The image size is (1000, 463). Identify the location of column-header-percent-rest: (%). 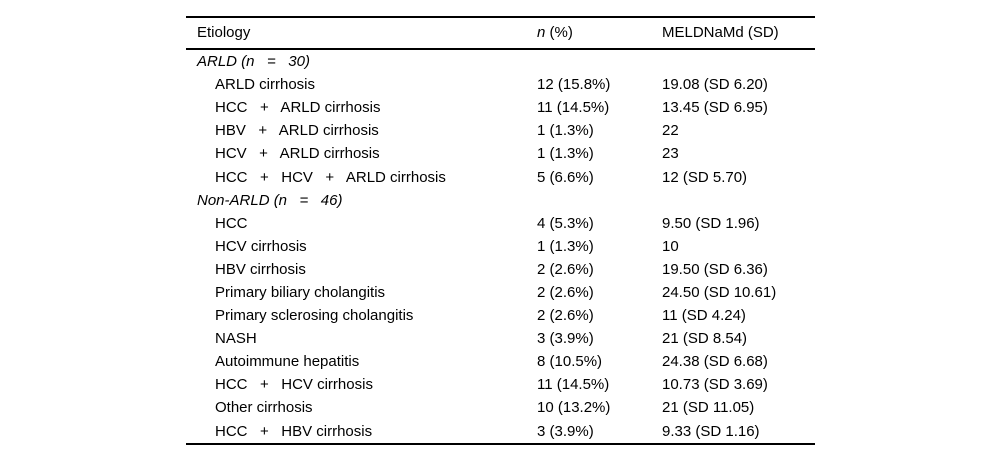
(559, 32).